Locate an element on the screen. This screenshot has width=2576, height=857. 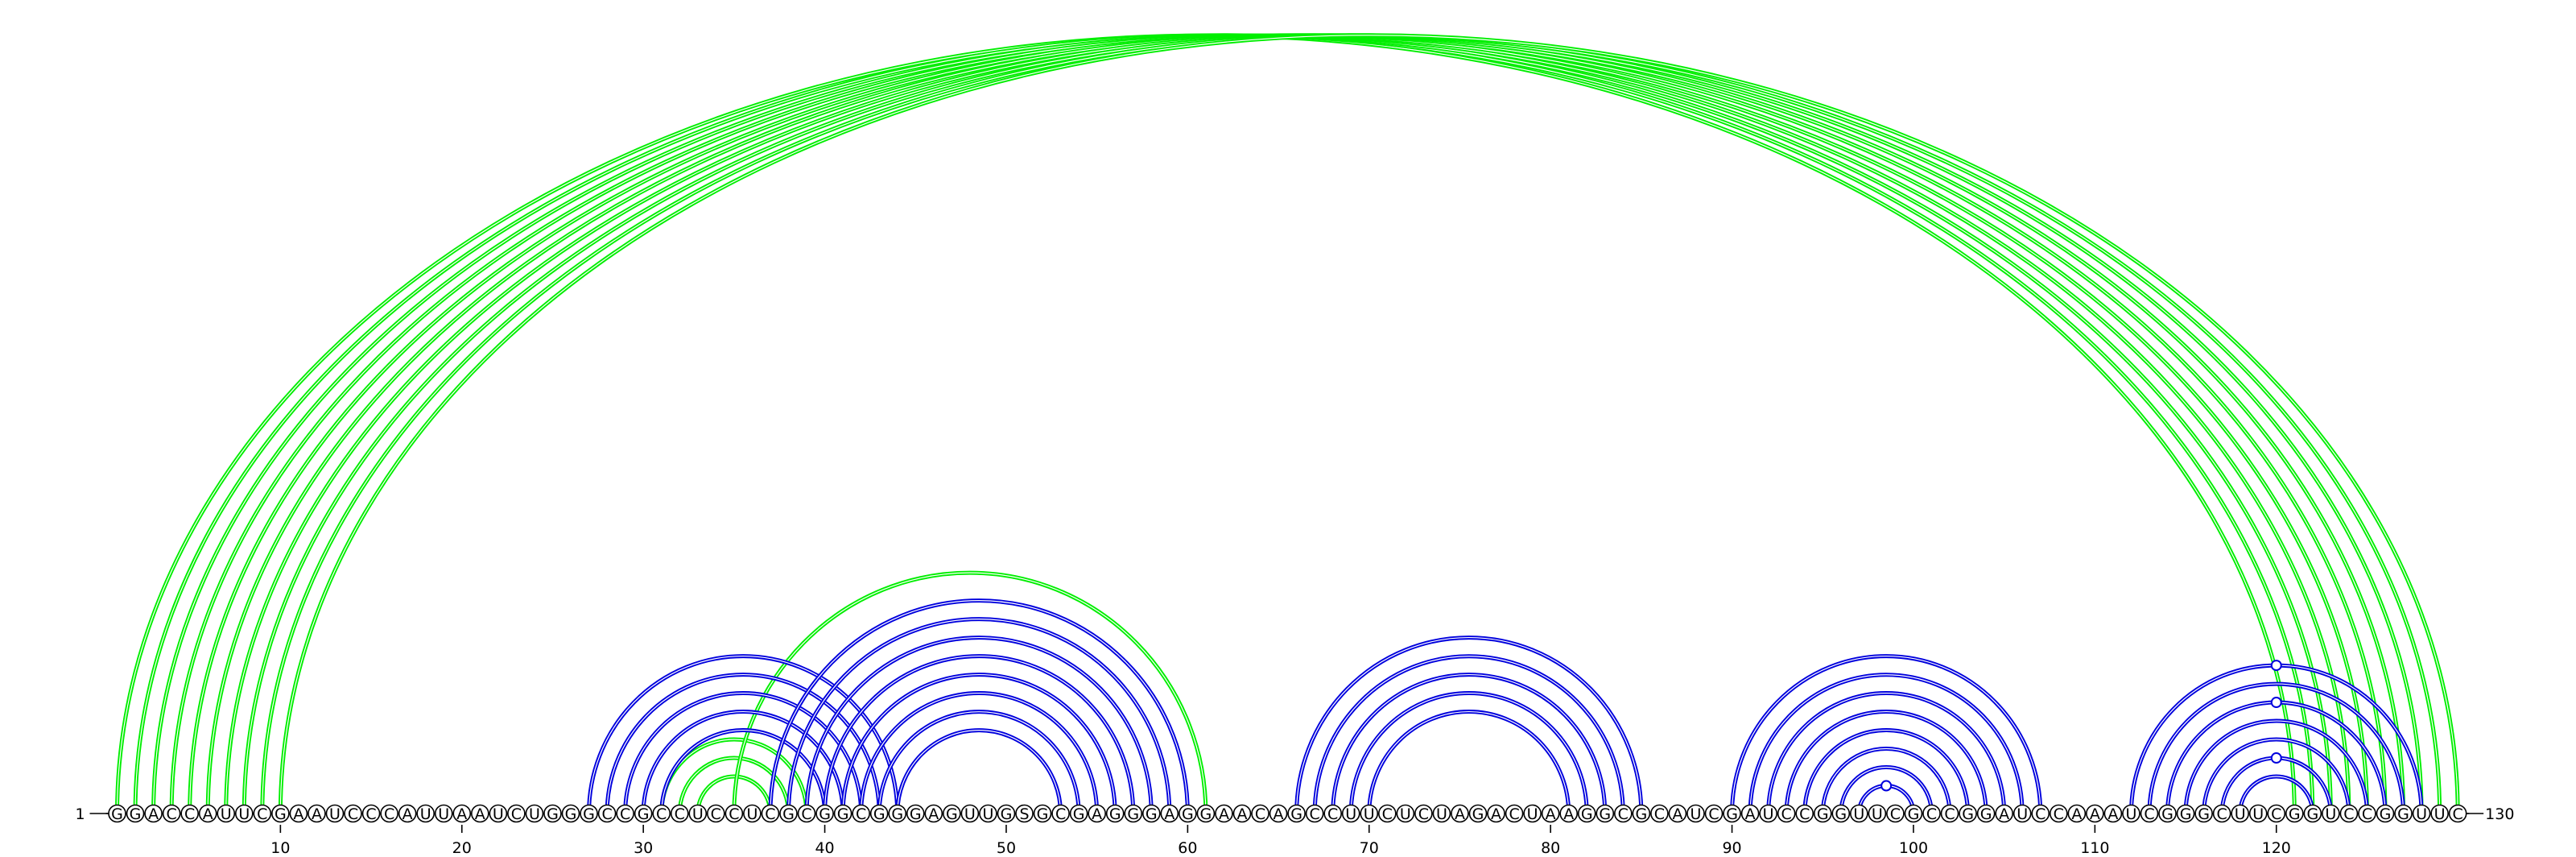
nucleotide-letter-58: G is located at coordinates (1152, 814).